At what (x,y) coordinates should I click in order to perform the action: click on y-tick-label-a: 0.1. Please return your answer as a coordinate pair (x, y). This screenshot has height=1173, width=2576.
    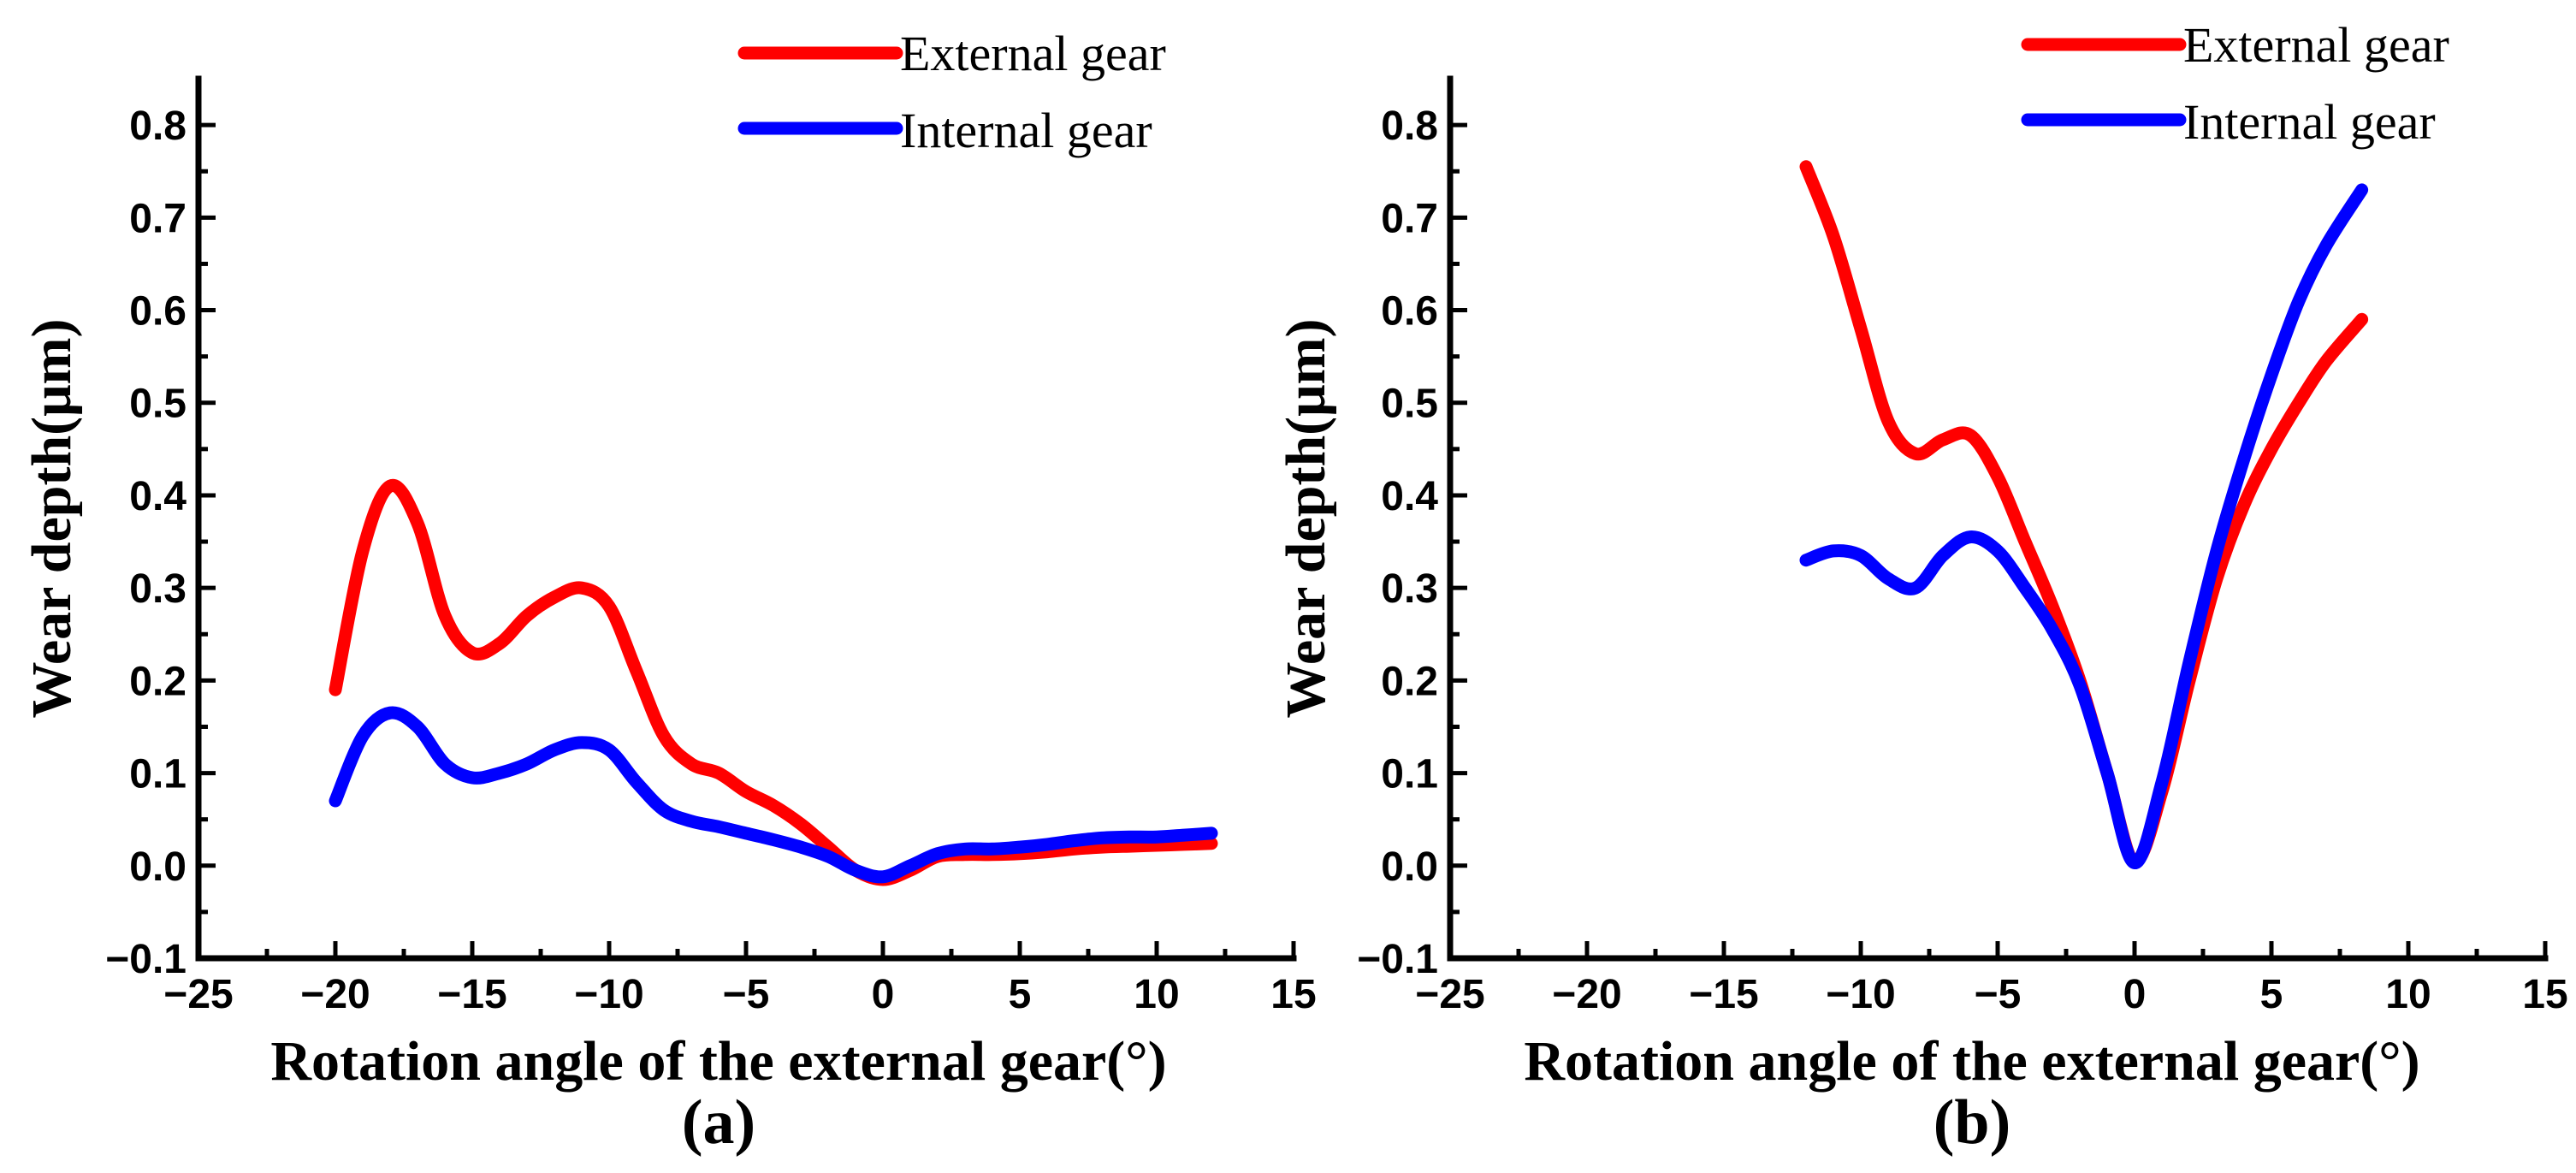
    Looking at the image, I should click on (158, 774).